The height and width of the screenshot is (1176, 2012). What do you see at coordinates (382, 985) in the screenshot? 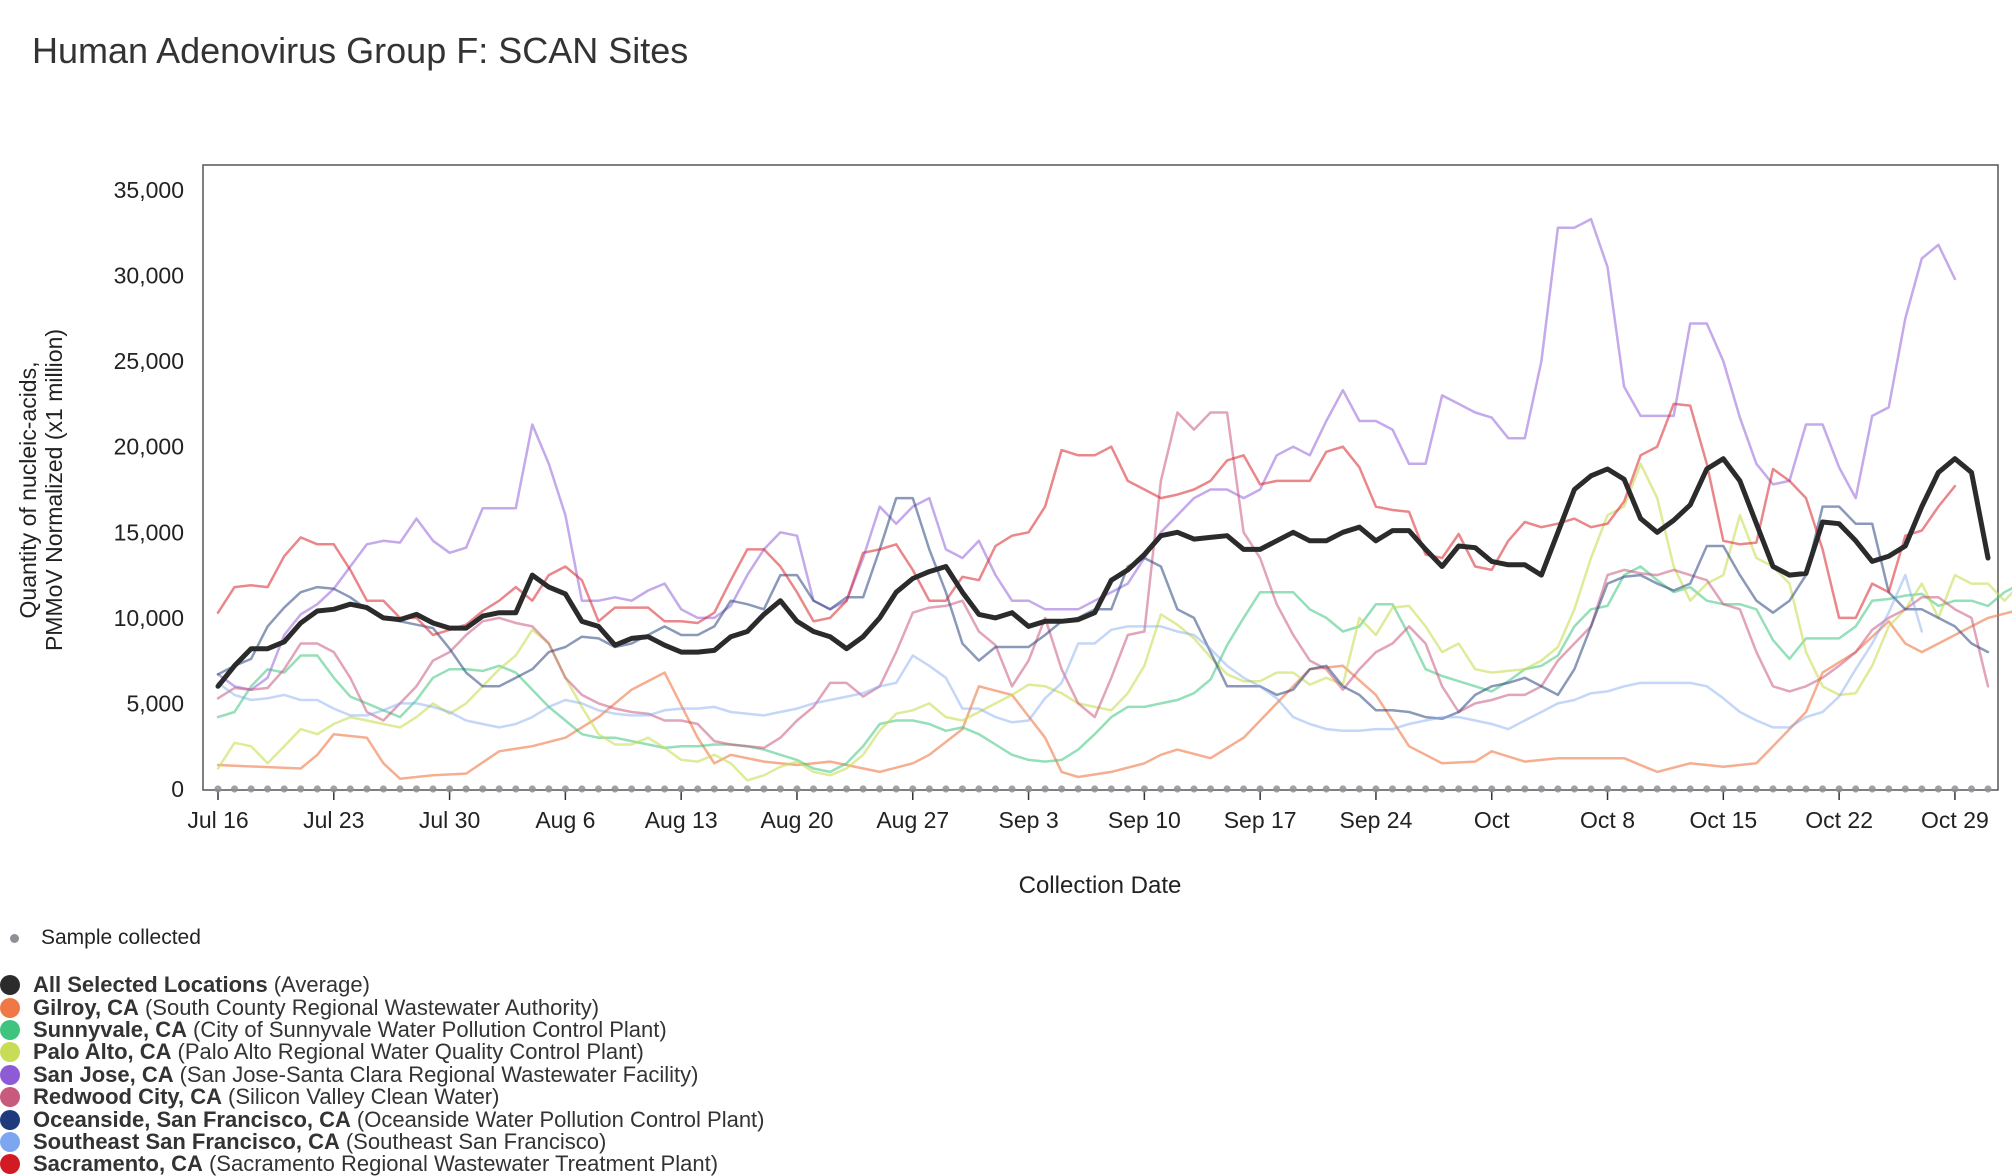
I see `legend-item: All Selected Locations (Average)` at bounding box center [382, 985].